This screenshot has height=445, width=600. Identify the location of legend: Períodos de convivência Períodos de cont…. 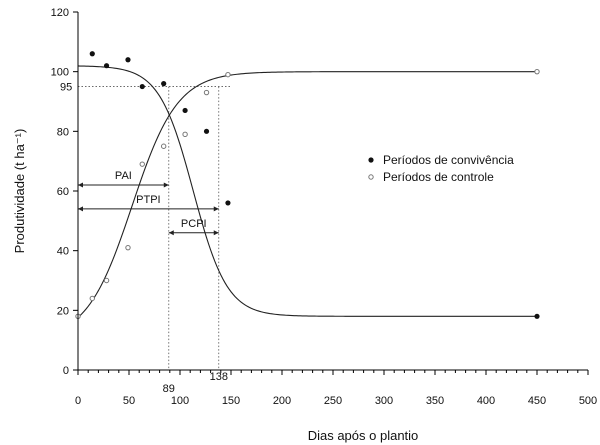
(441, 168).